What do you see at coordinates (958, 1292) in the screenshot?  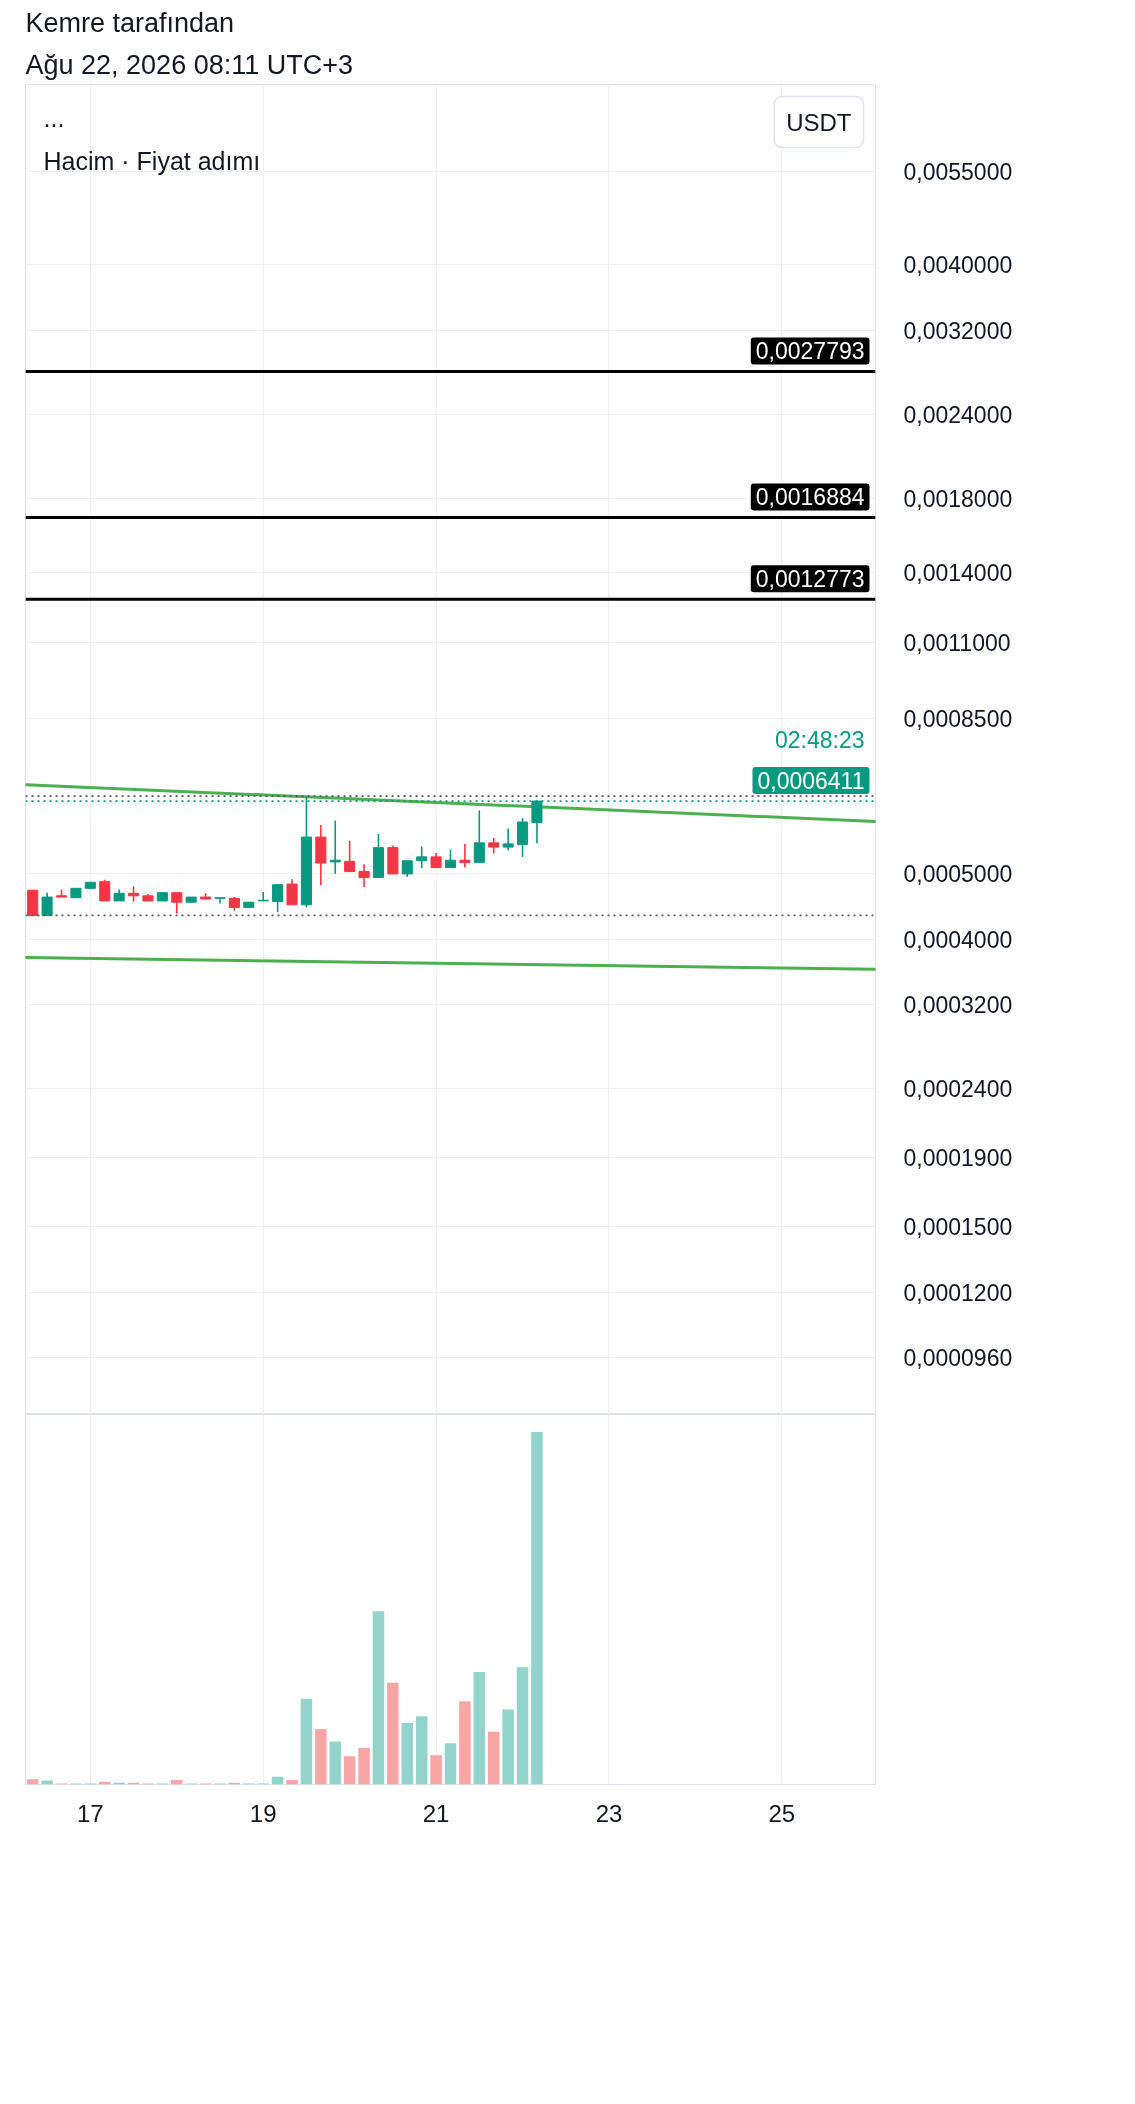 I see `y-tick-label: 0,0001200` at bounding box center [958, 1292].